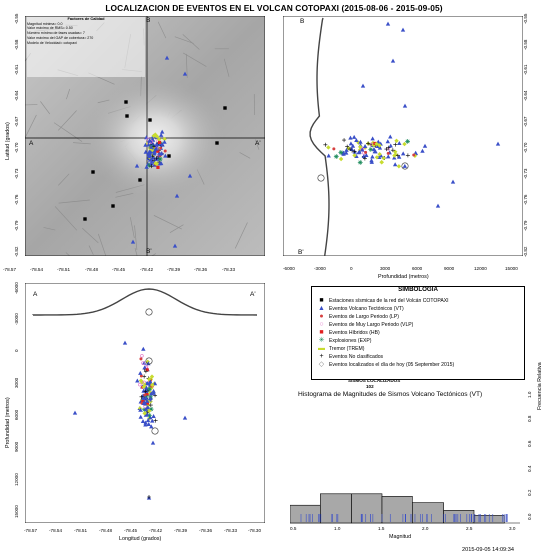  Describe the element at coordinates (145, 302) in the screenshot. I see `ew-topography-profile` at that location.